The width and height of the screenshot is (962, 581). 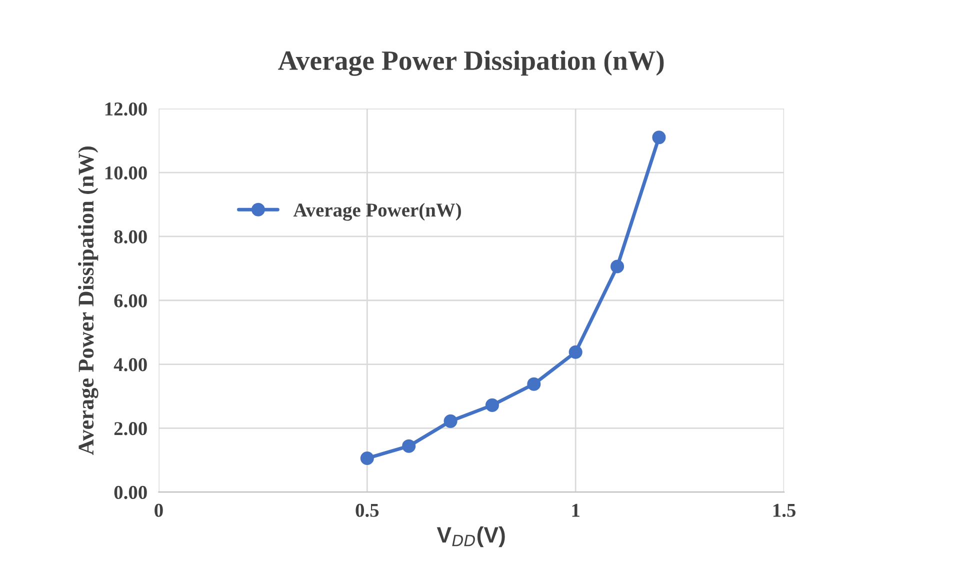 What do you see at coordinates (130, 493) in the screenshot?
I see `y-tick-label: 0.00` at bounding box center [130, 493].